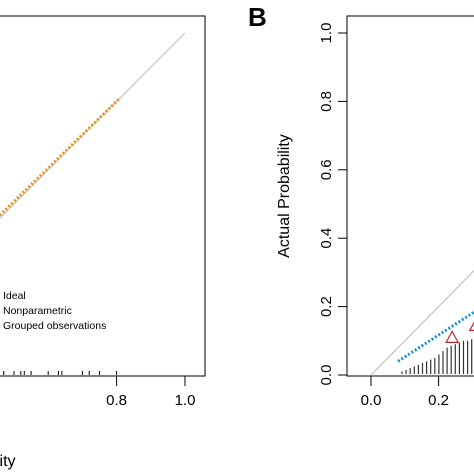  Describe the element at coordinates (438, 400) in the screenshot. I see `x-tick-label: 0.2` at that location.